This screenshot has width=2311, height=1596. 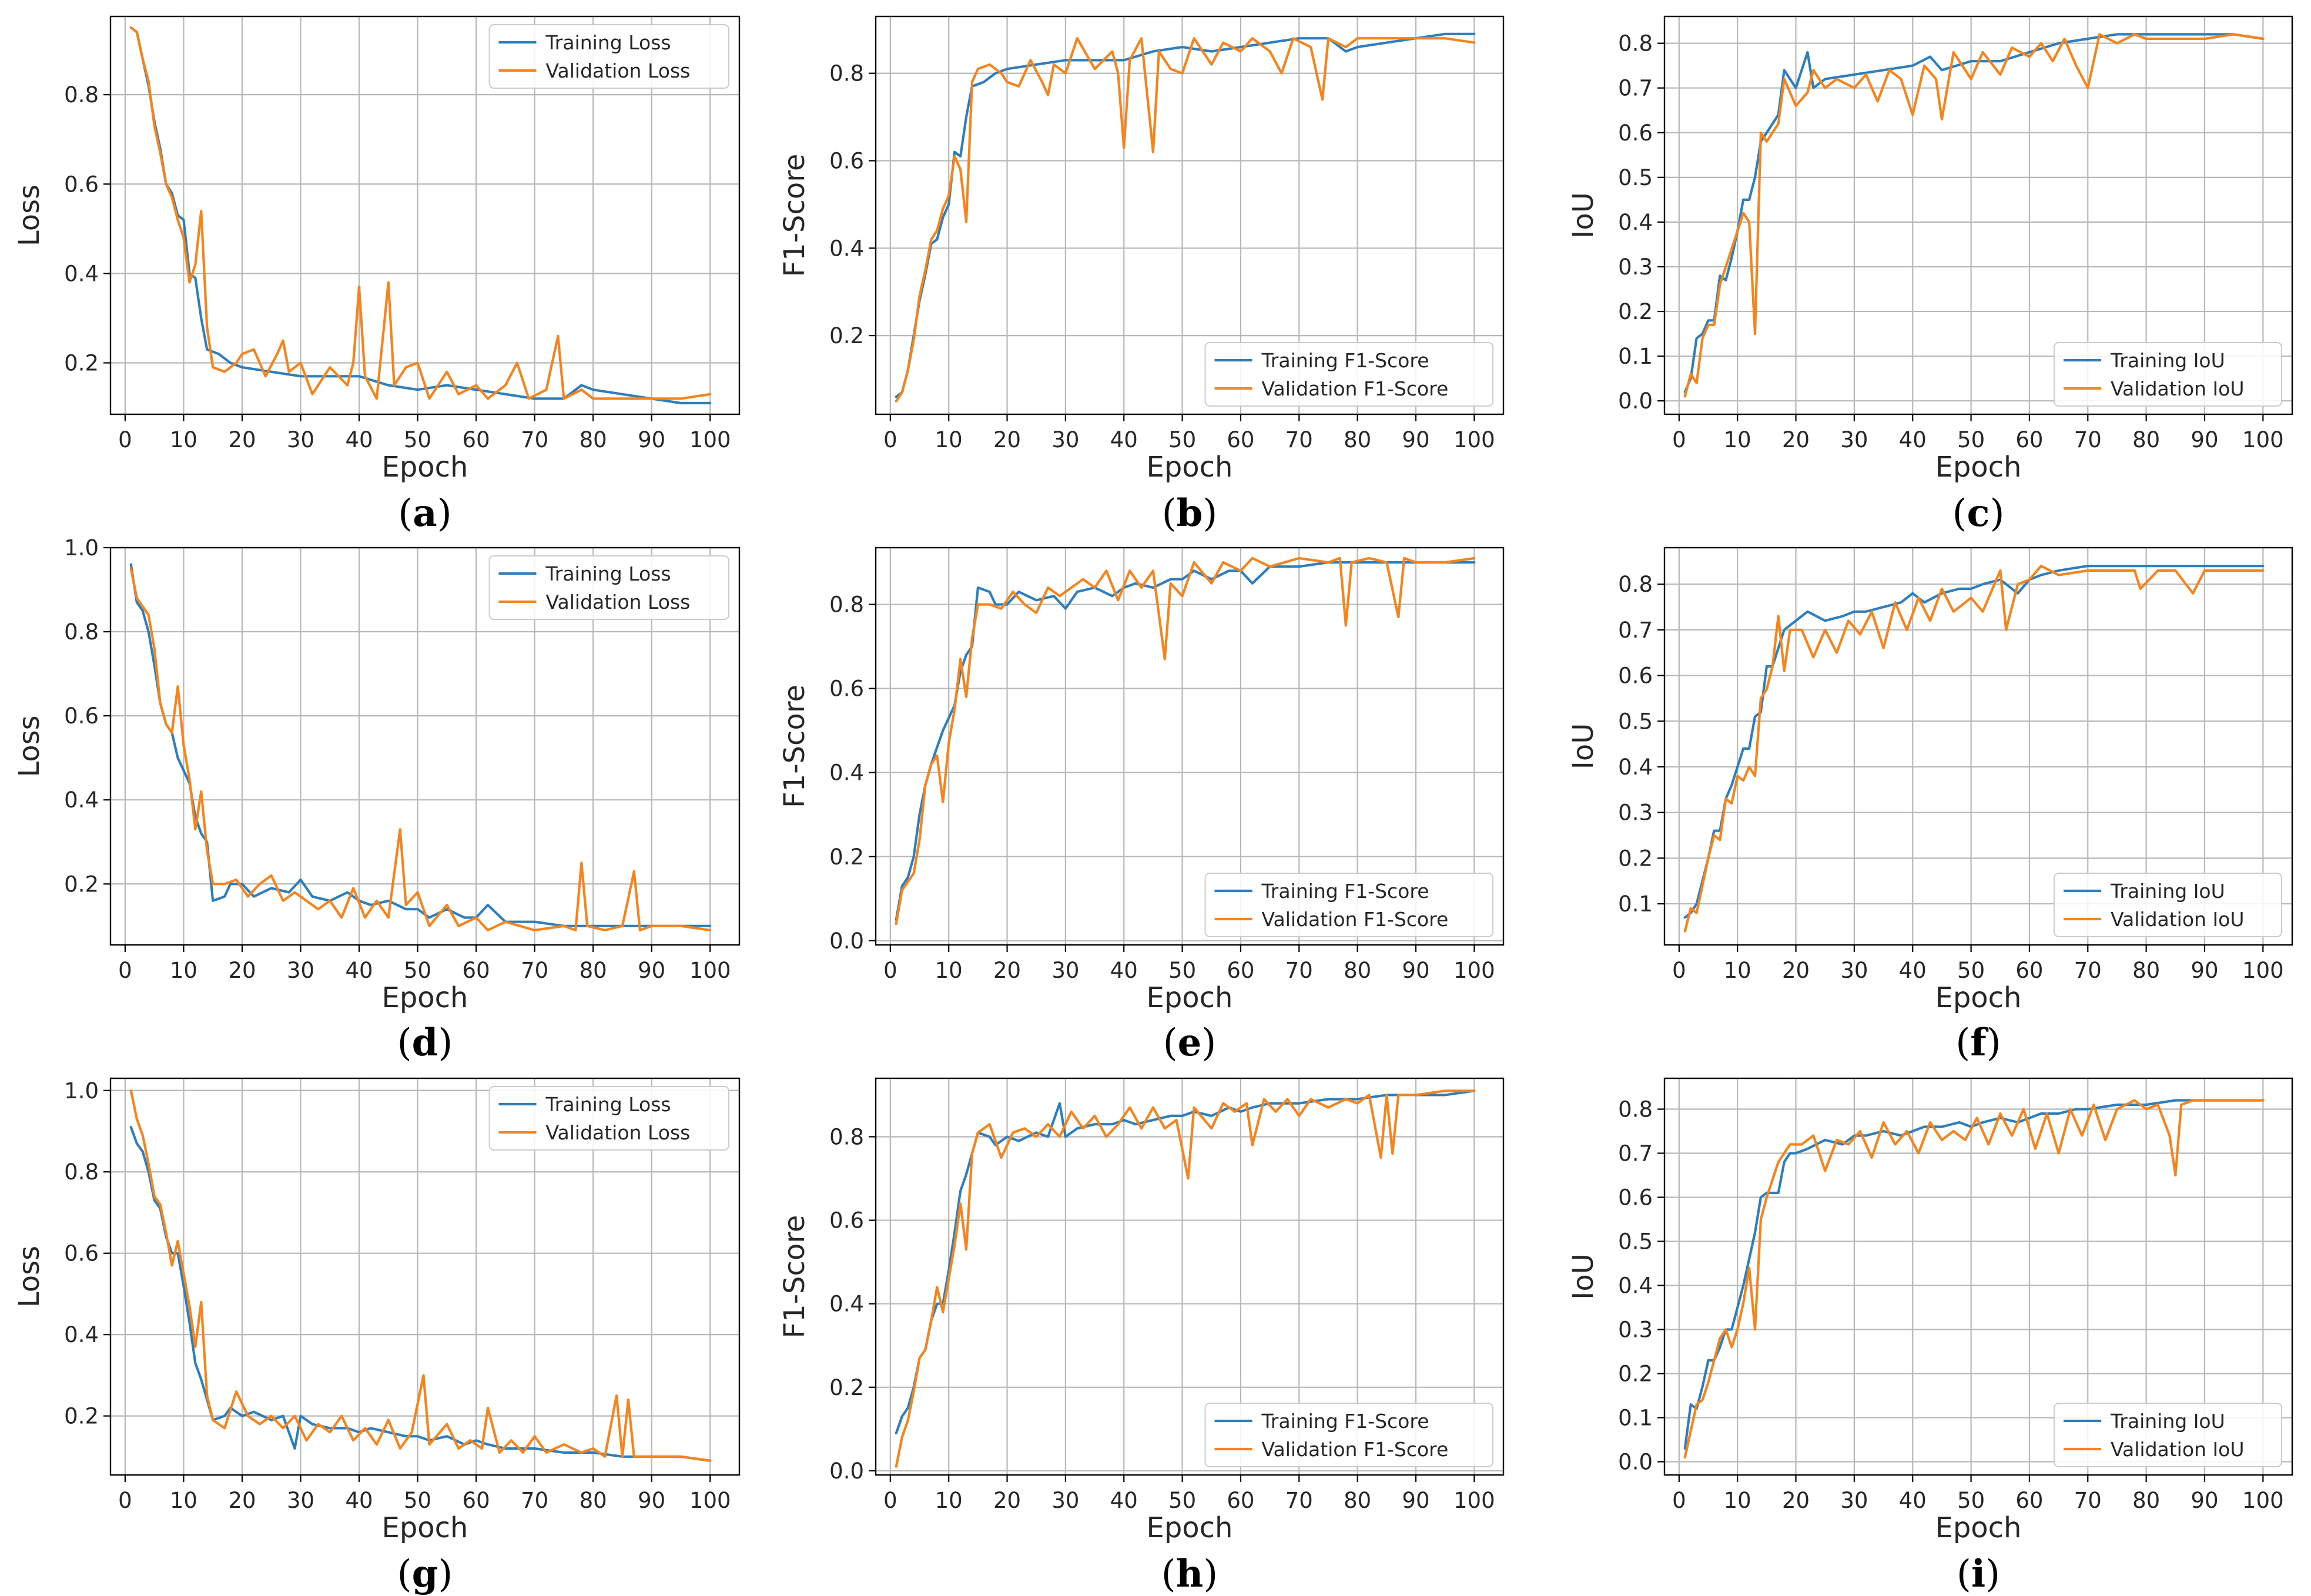 What do you see at coordinates (425, 1043) in the screenshot?
I see `panel-caption: (d)` at bounding box center [425, 1043].